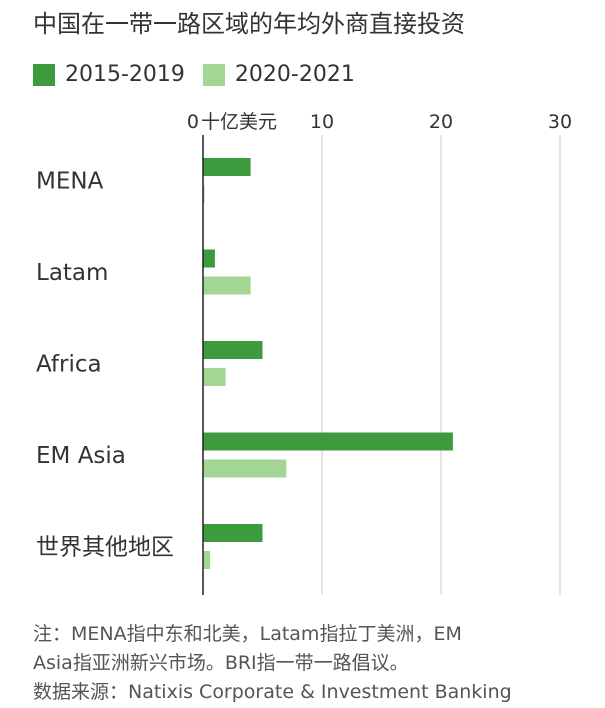 The image size is (605, 708). What do you see at coordinates (560, 122) in the screenshot?
I see `x-tick-label: 30` at bounding box center [560, 122].